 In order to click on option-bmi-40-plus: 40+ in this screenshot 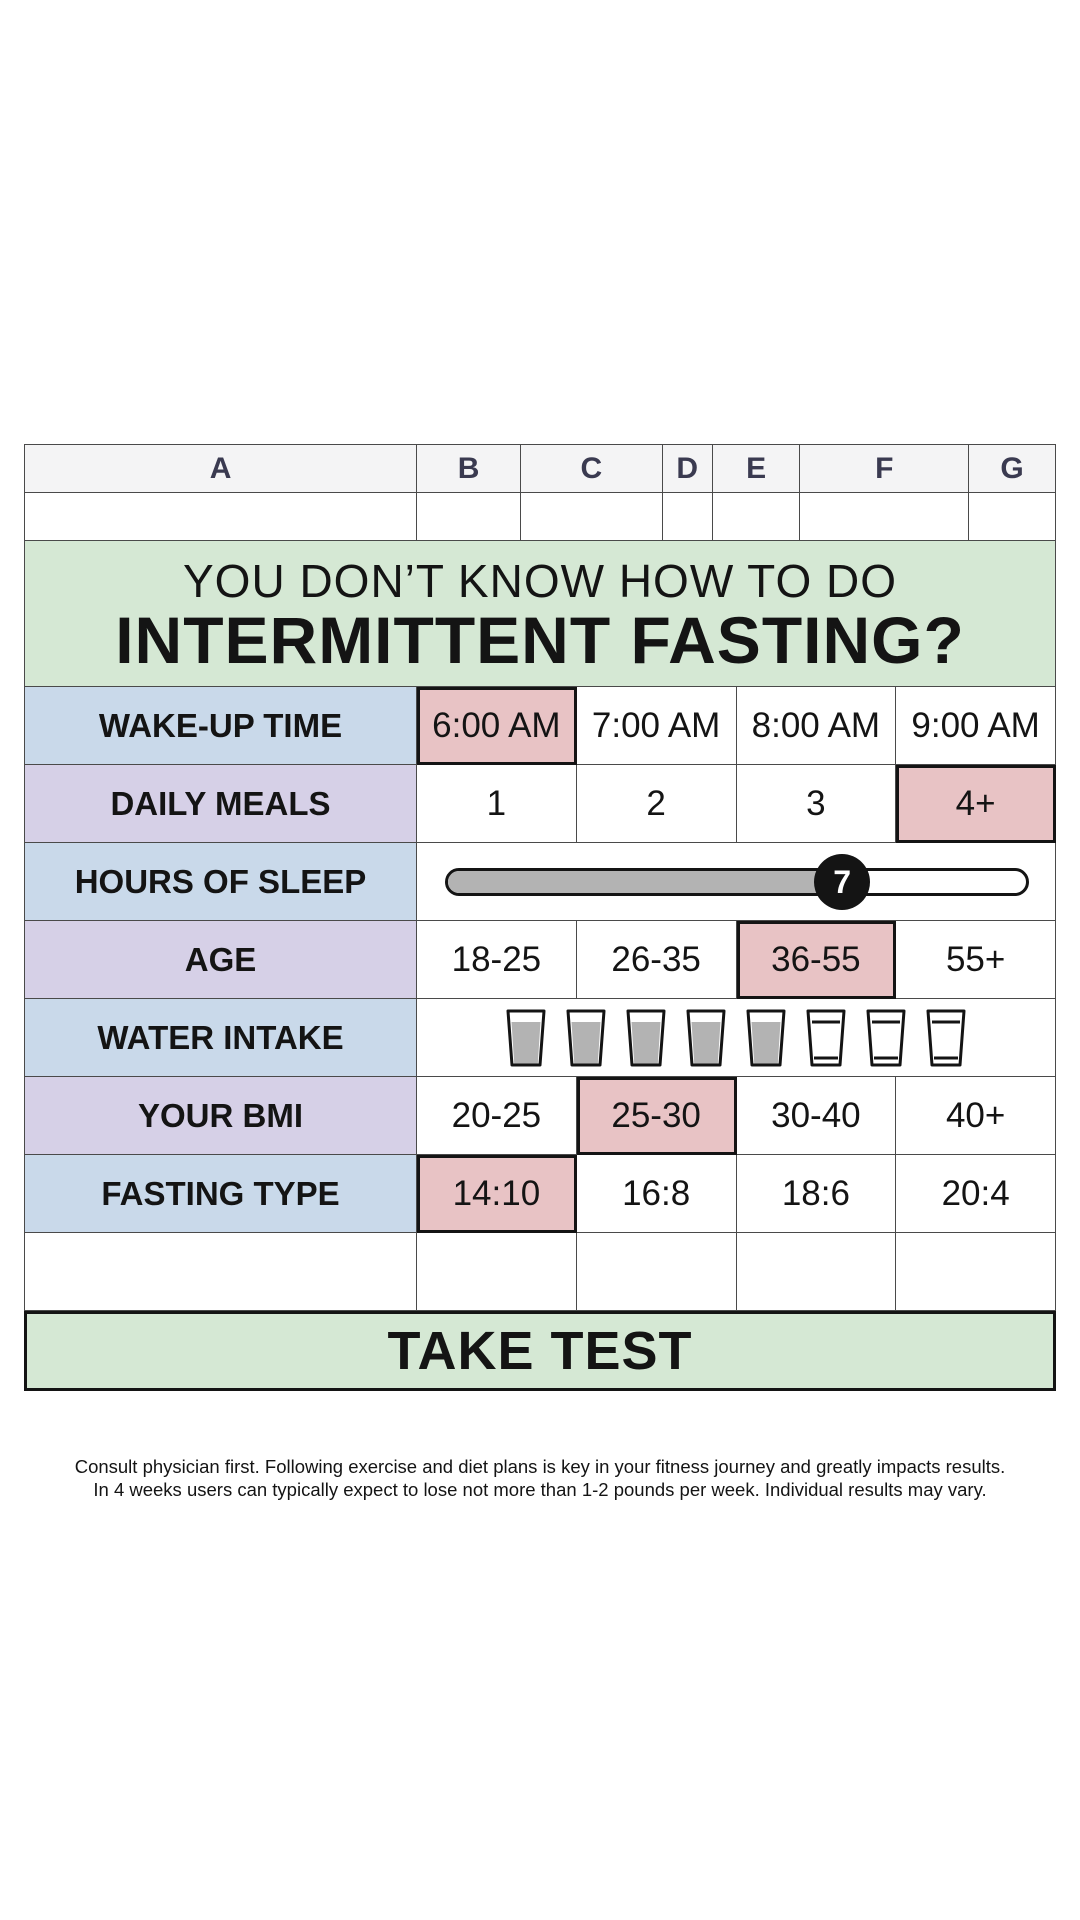, I will do `click(976, 1116)`.